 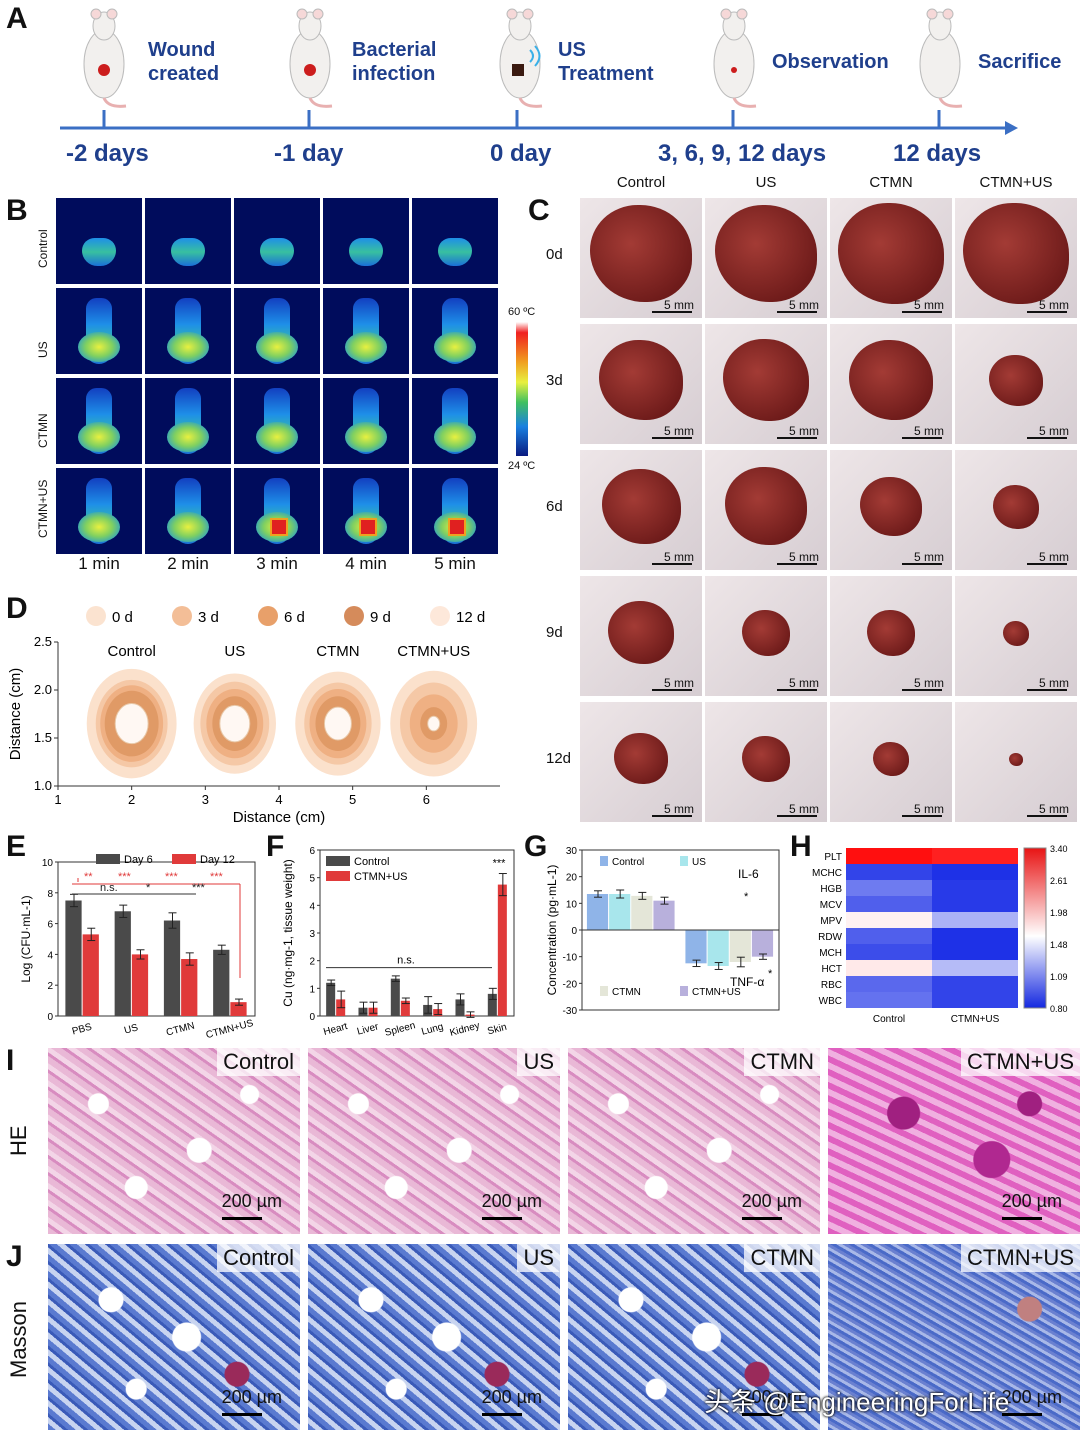 I want to click on category-label: Spleen, so click(x=400, y=1029).